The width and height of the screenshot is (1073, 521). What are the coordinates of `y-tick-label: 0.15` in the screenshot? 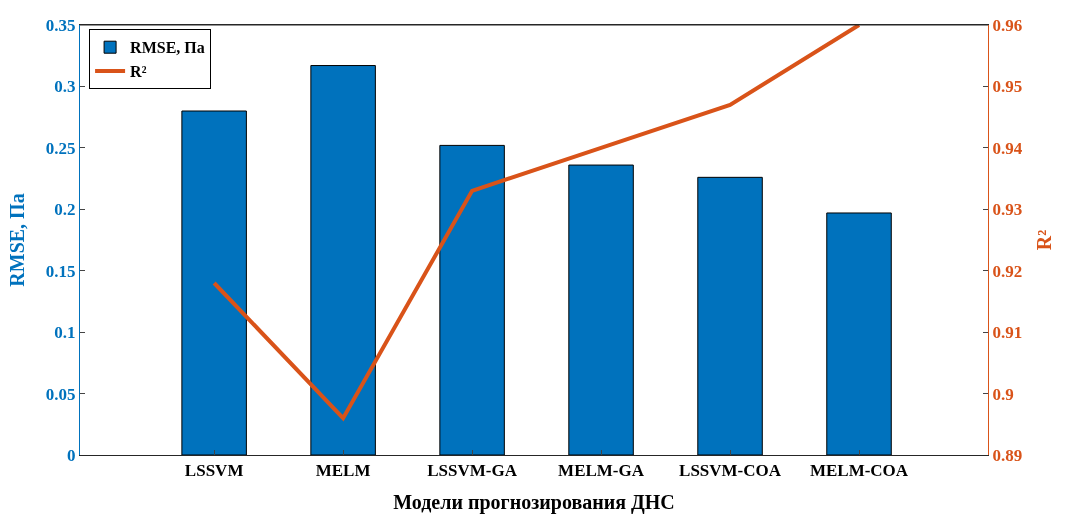 It's located at (60, 271).